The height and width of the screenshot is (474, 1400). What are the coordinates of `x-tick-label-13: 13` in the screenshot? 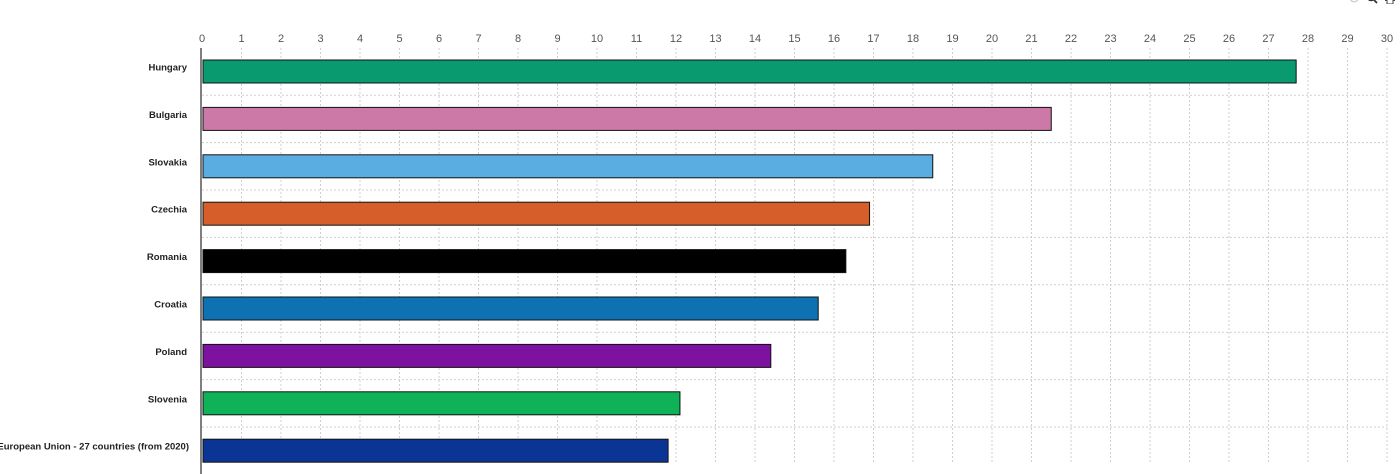 It's located at (715, 39).